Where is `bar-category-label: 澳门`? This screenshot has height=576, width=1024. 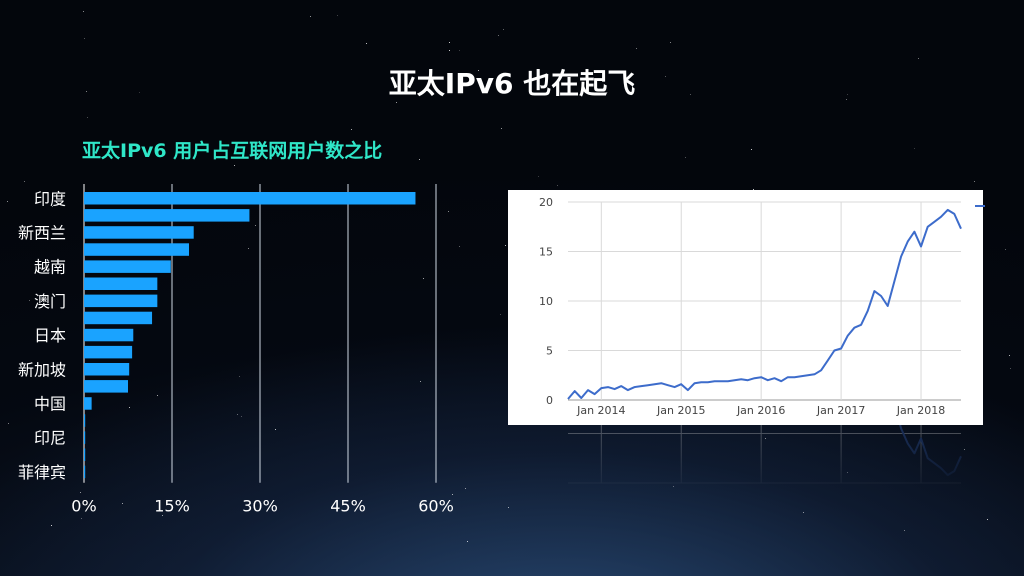
bar-category-label: 澳门 is located at coordinates (50, 301).